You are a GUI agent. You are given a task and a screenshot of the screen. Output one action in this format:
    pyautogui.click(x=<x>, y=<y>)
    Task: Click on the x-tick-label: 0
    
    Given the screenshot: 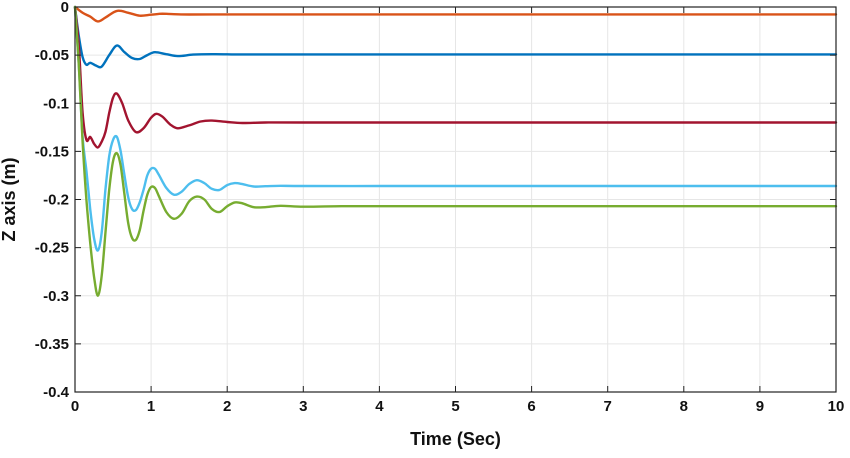 What is the action you would take?
    pyautogui.click(x=75, y=406)
    